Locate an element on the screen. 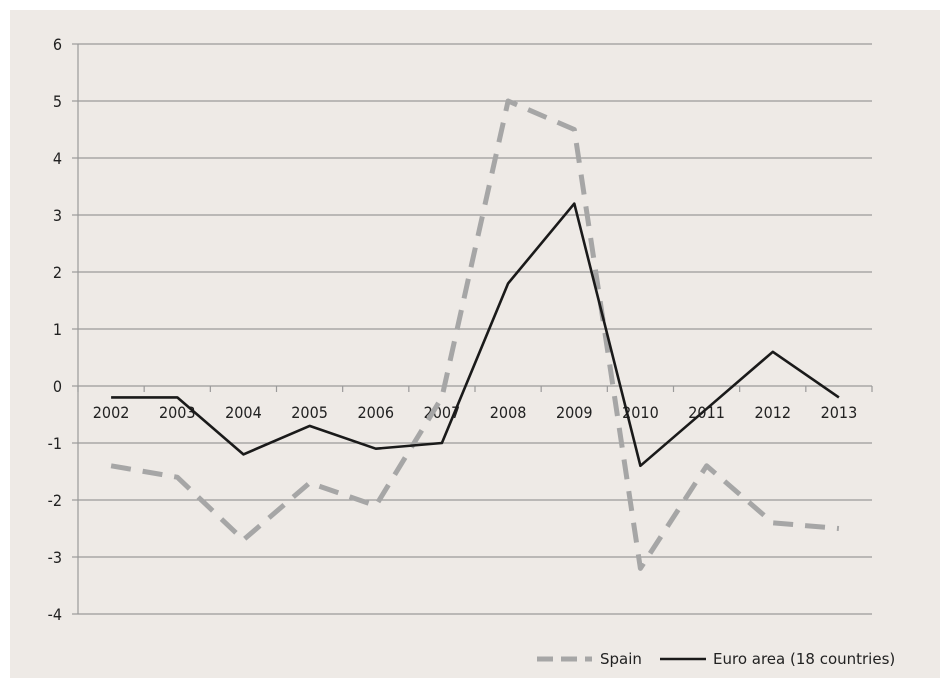 This screenshot has height=682, width=944. y-tick-label: -4 is located at coordinates (55, 614).